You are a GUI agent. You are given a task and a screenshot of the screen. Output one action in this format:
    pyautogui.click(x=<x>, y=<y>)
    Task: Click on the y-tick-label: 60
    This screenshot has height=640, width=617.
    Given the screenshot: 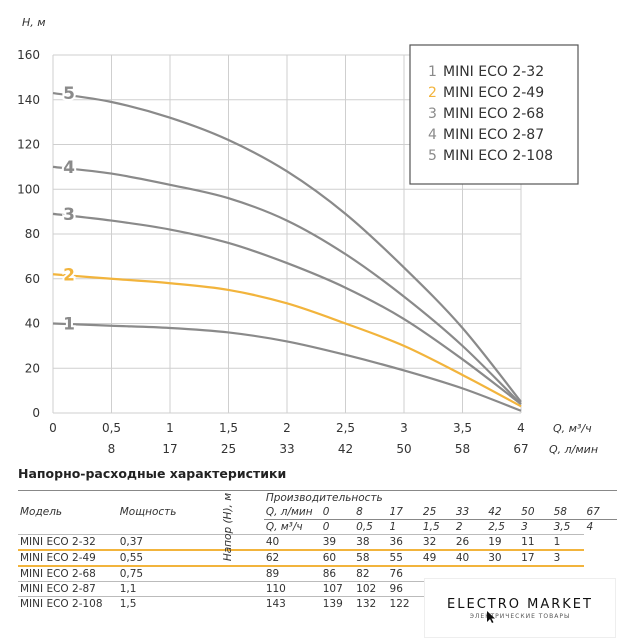 What is the action you would take?
    pyautogui.click(x=32, y=279)
    